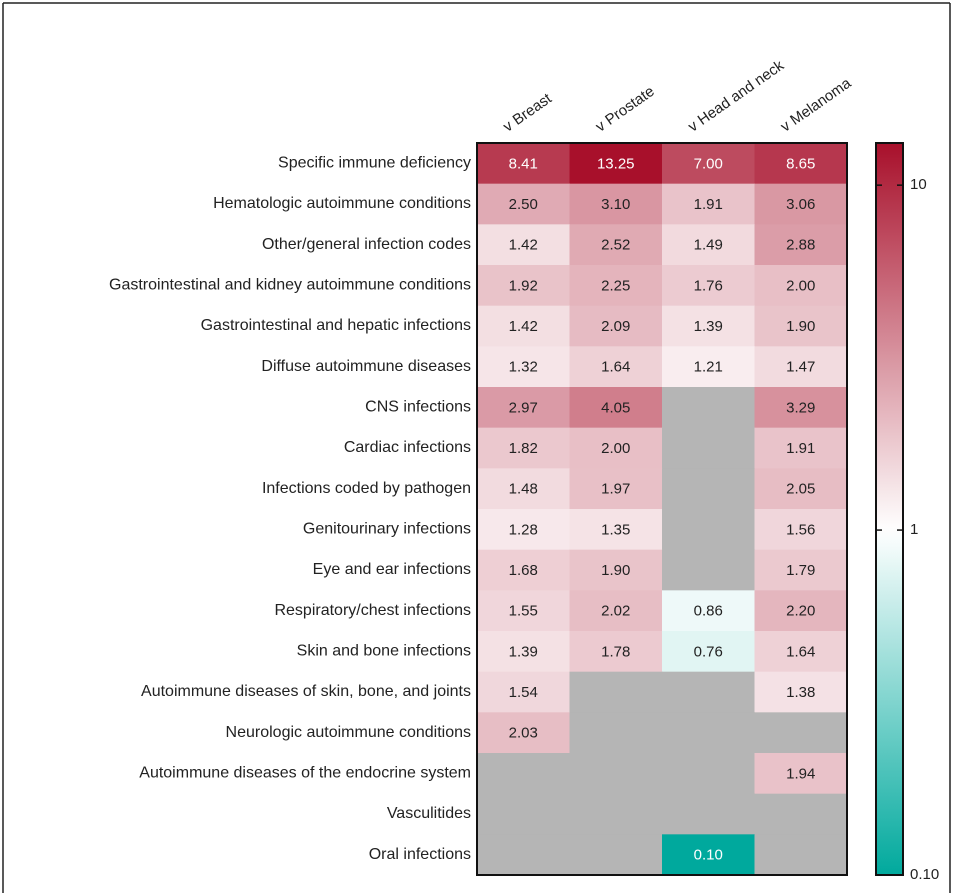 The width and height of the screenshot is (953, 893). I want to click on cell-label: 1.48, so click(523, 489).